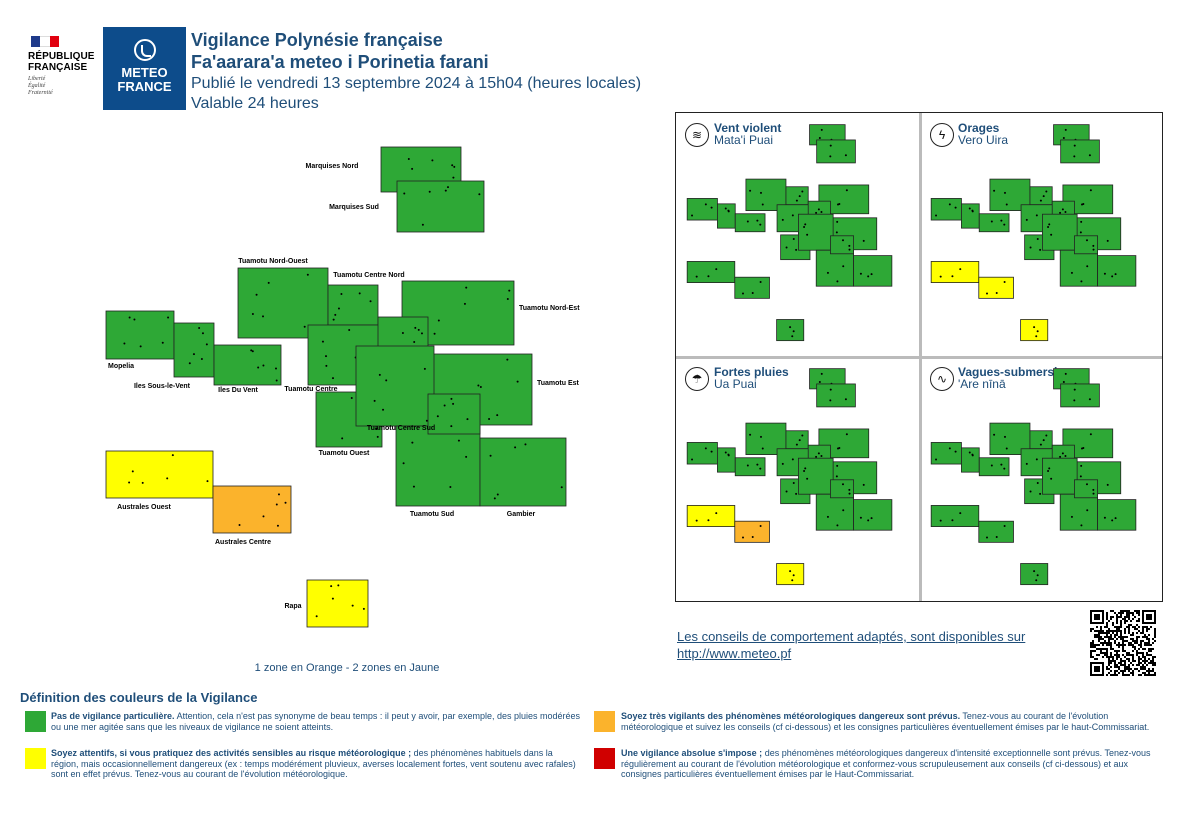 This screenshot has width=1185, height=819. What do you see at coordinates (1123, 643) in the screenshot?
I see `qr-code-icon` at bounding box center [1123, 643].